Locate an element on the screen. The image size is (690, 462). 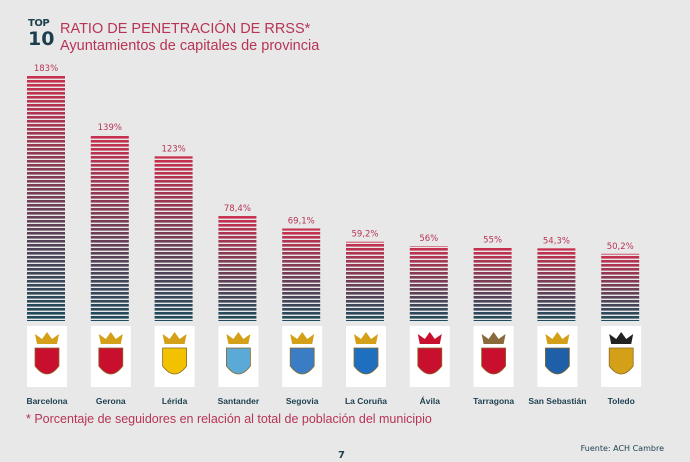
data-label: 56% is located at coordinates (428, 239).